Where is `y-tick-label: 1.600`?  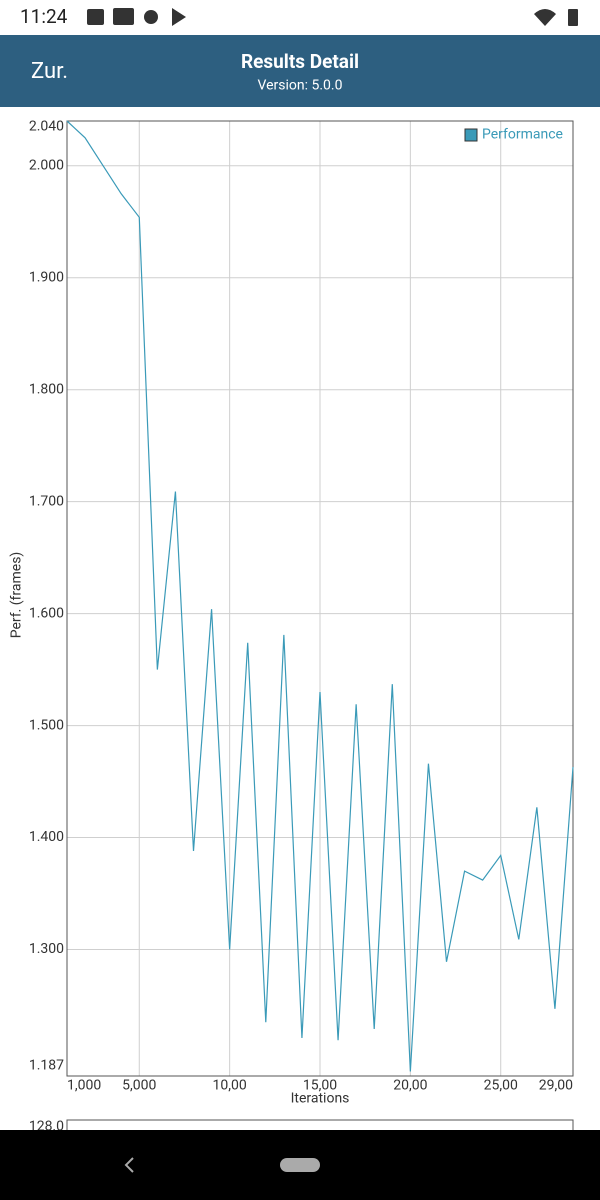
y-tick-label: 1.600 is located at coordinates (46, 613).